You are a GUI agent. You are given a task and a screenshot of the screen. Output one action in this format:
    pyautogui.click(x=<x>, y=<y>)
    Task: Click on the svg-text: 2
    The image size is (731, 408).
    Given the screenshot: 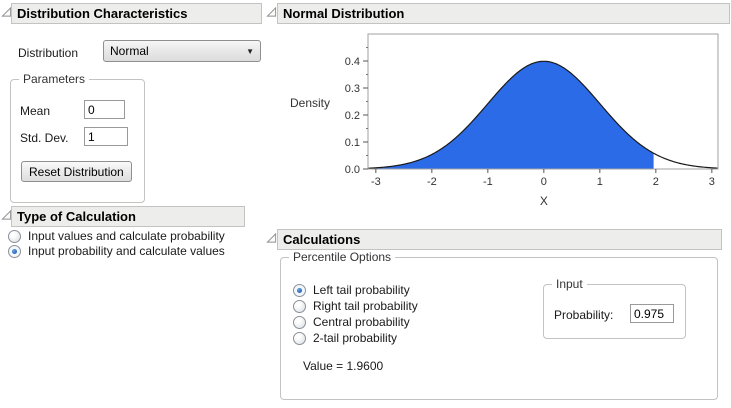 What is the action you would take?
    pyautogui.click(x=656, y=182)
    